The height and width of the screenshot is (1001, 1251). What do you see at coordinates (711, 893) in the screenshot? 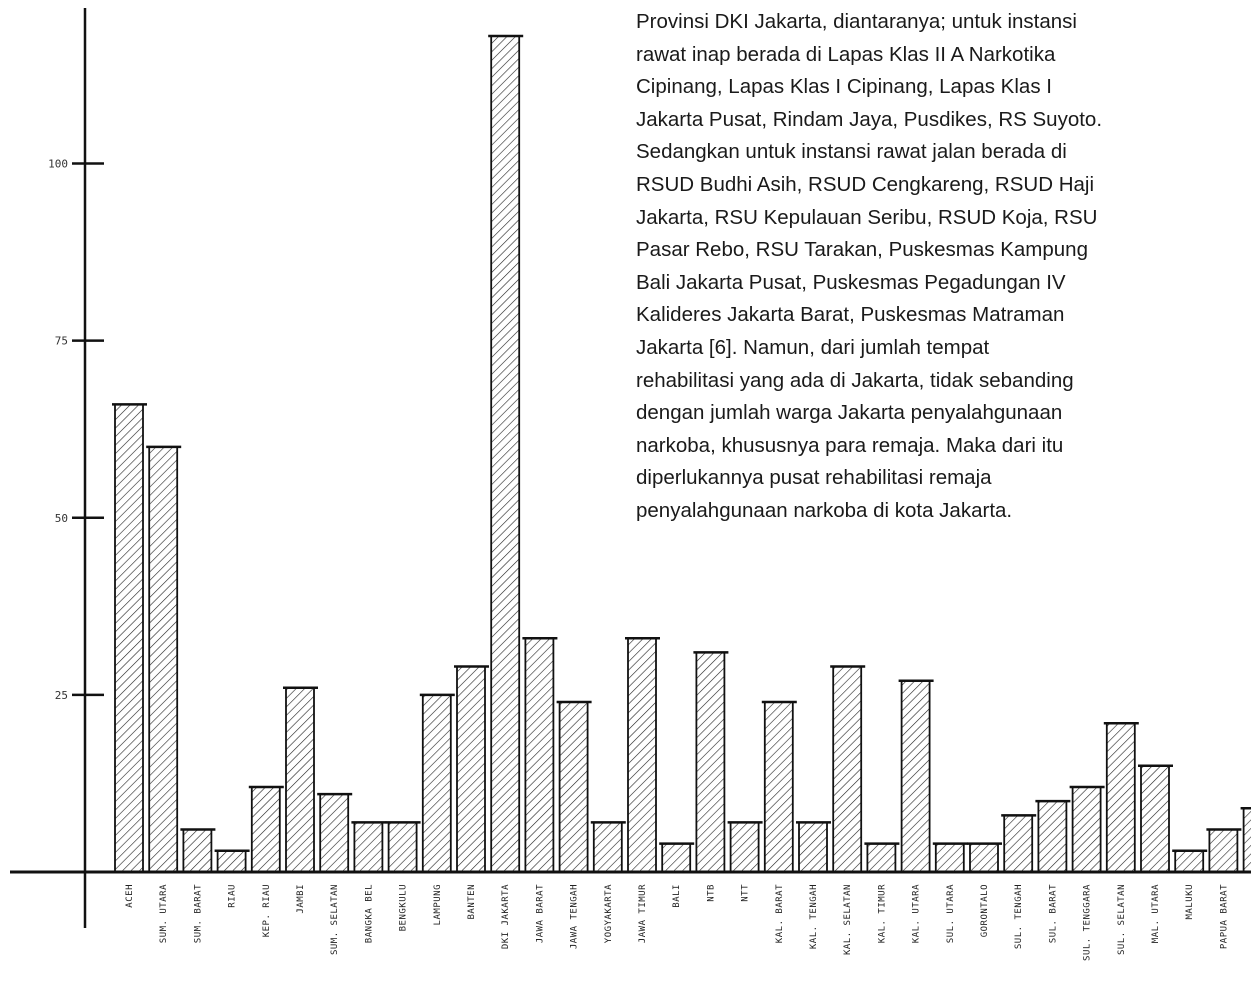
I see `category-label: NTB` at bounding box center [711, 893].